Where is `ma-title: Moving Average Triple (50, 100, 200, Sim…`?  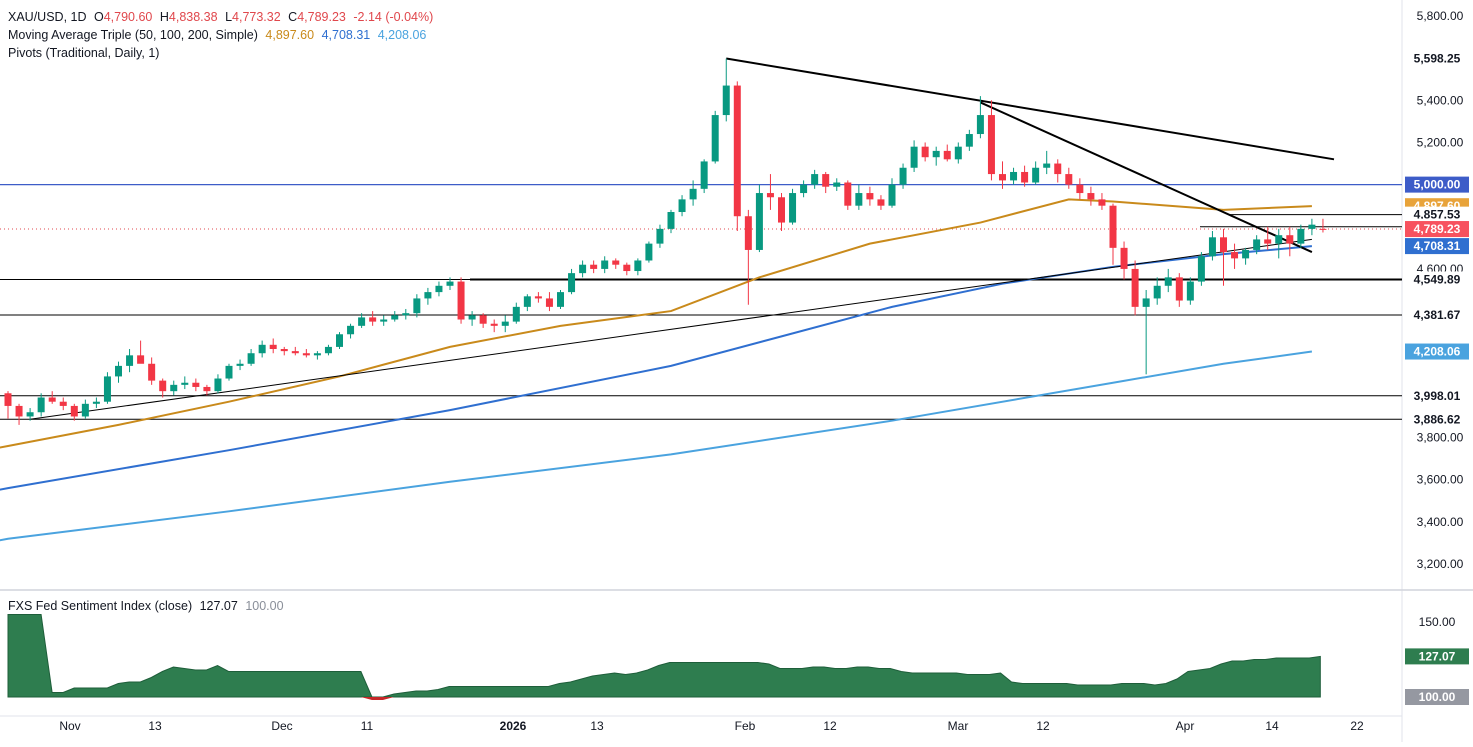
ma-title: Moving Average Triple (50, 100, 200, Sim… is located at coordinates (133, 35).